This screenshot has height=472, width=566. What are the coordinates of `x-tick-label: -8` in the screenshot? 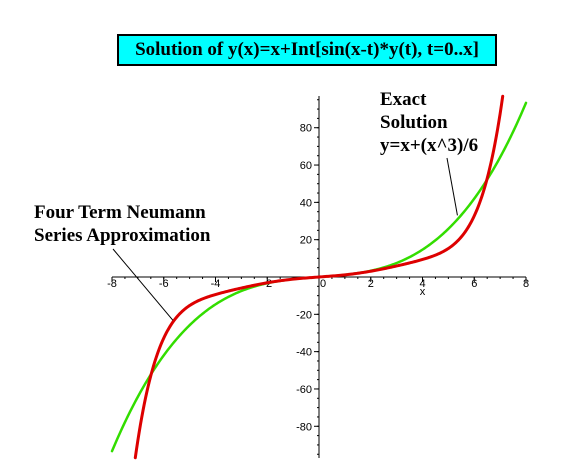 It's located at (112, 284).